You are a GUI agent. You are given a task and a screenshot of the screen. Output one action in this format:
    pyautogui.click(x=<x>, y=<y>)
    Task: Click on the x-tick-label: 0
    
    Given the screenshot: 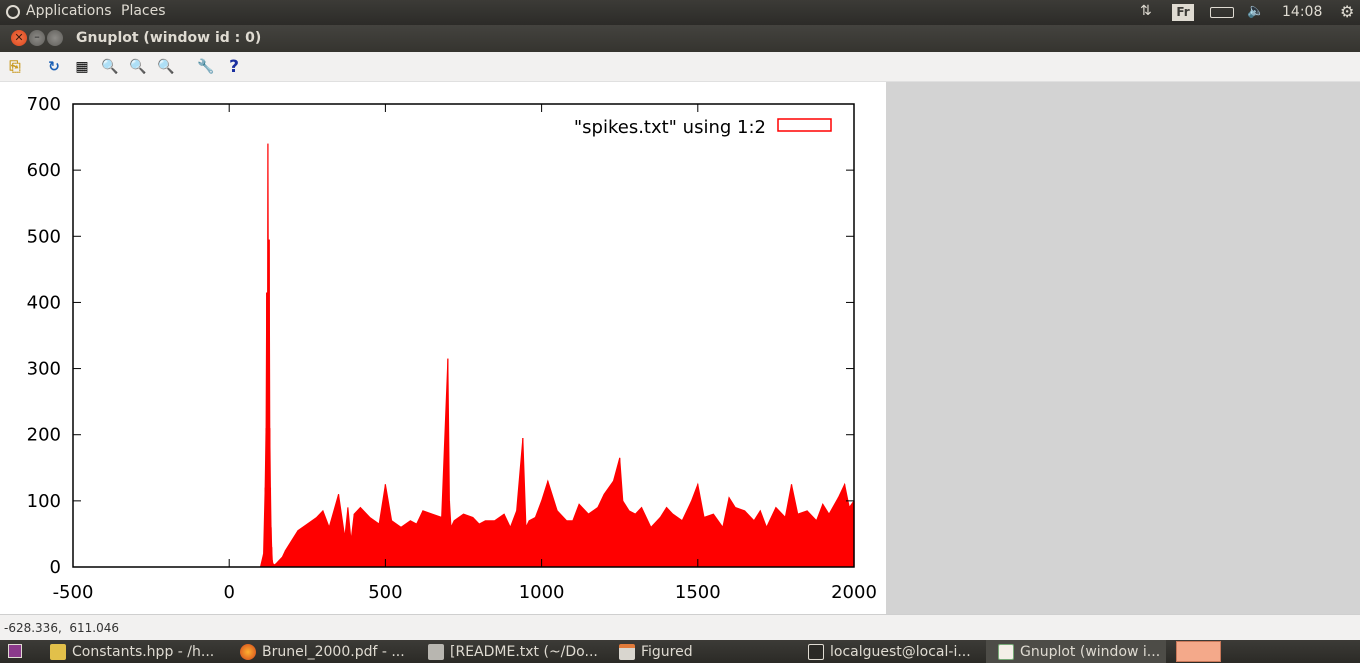 What is the action you would take?
    pyautogui.click(x=228, y=592)
    